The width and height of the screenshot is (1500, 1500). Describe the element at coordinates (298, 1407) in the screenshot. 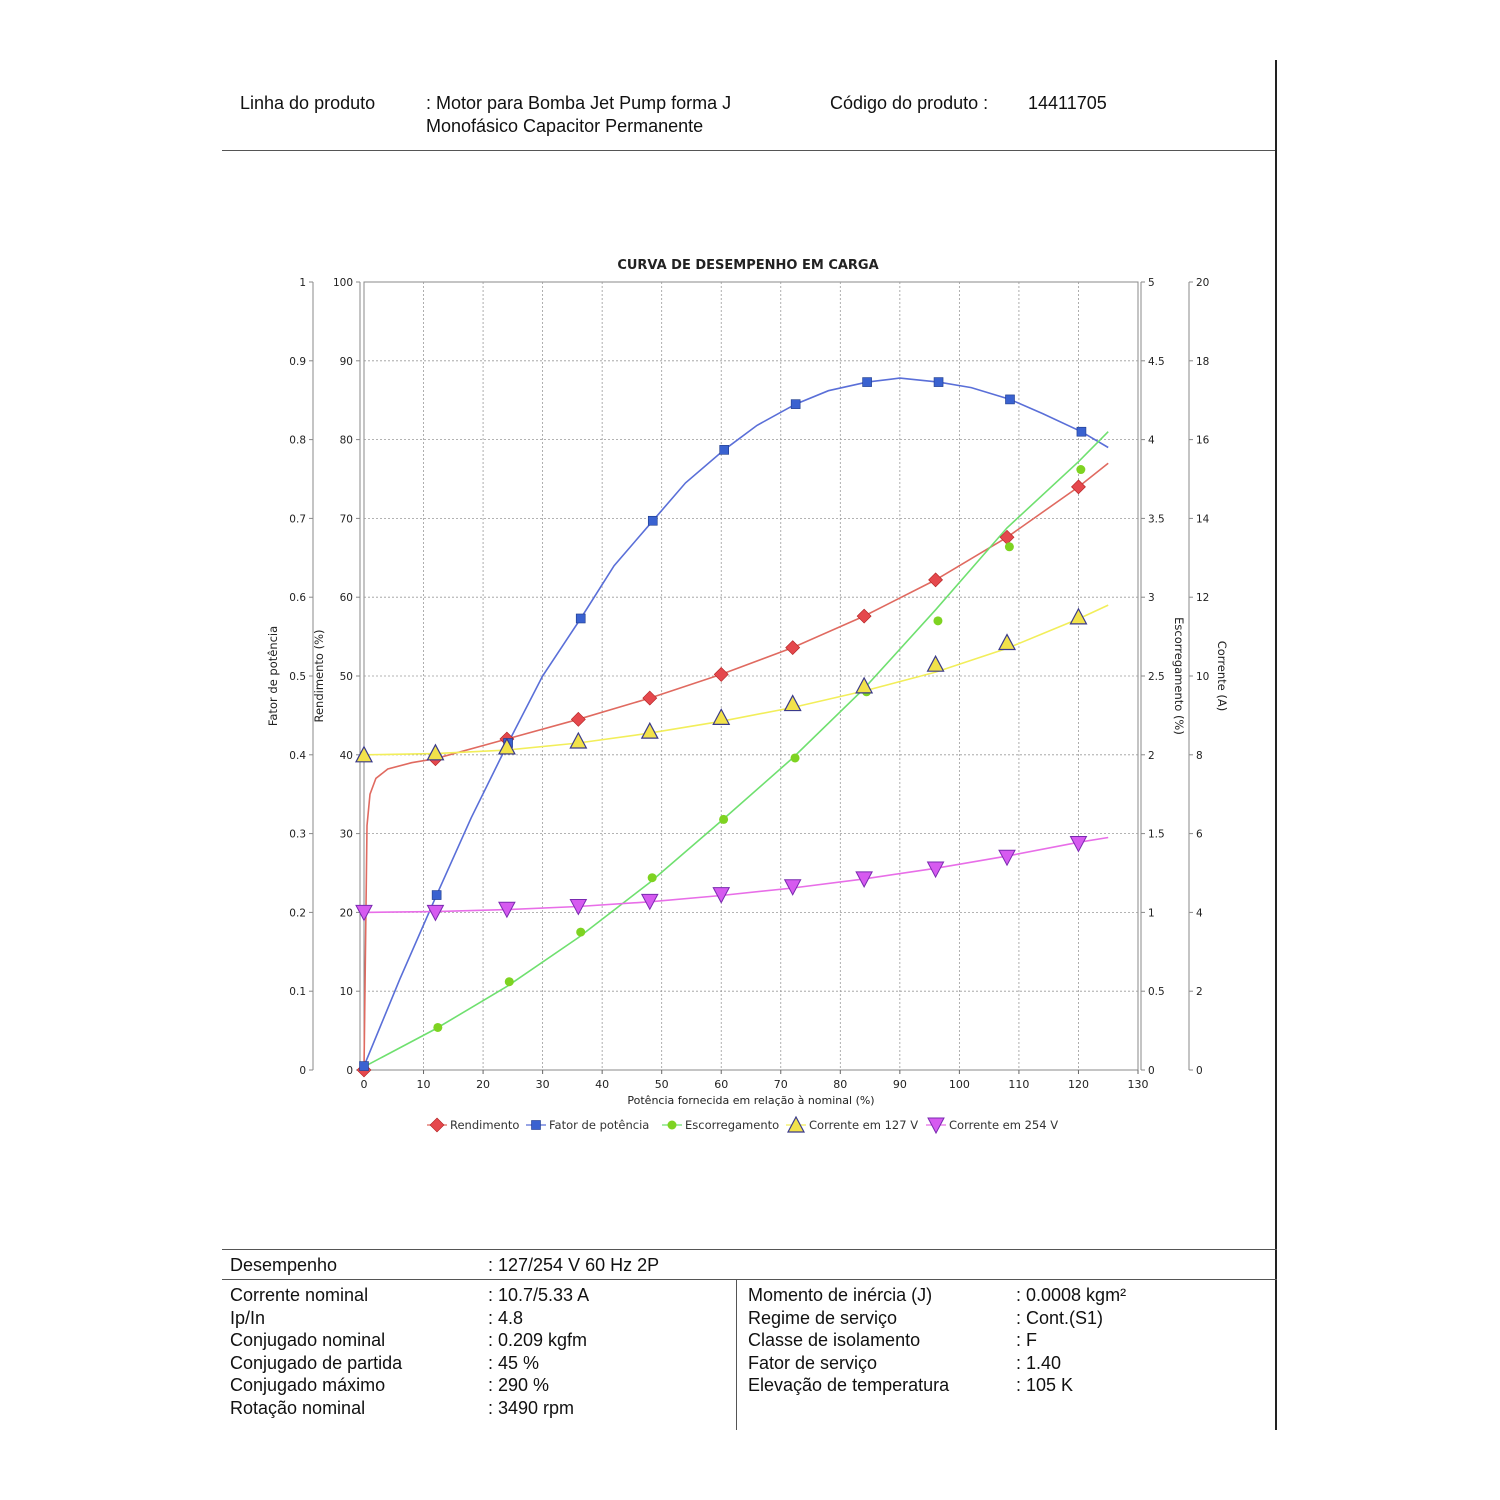

I see `spec-label: Rotação nominal` at that location.